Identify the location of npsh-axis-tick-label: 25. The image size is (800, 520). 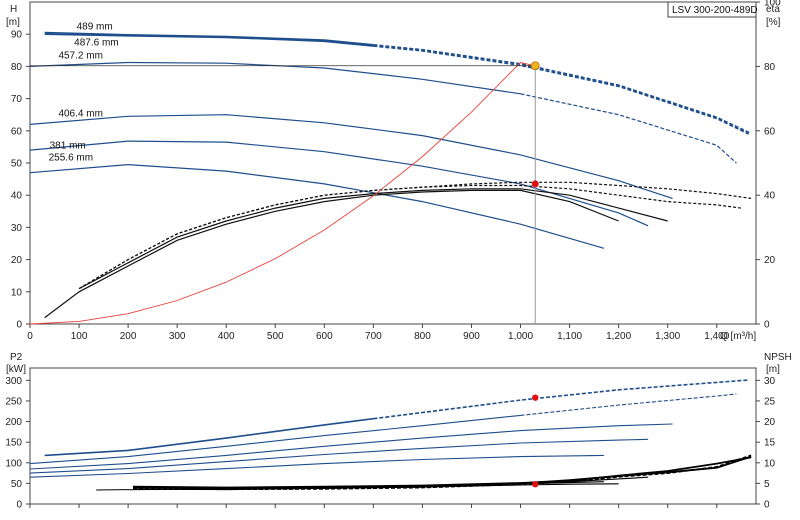
(770, 401).